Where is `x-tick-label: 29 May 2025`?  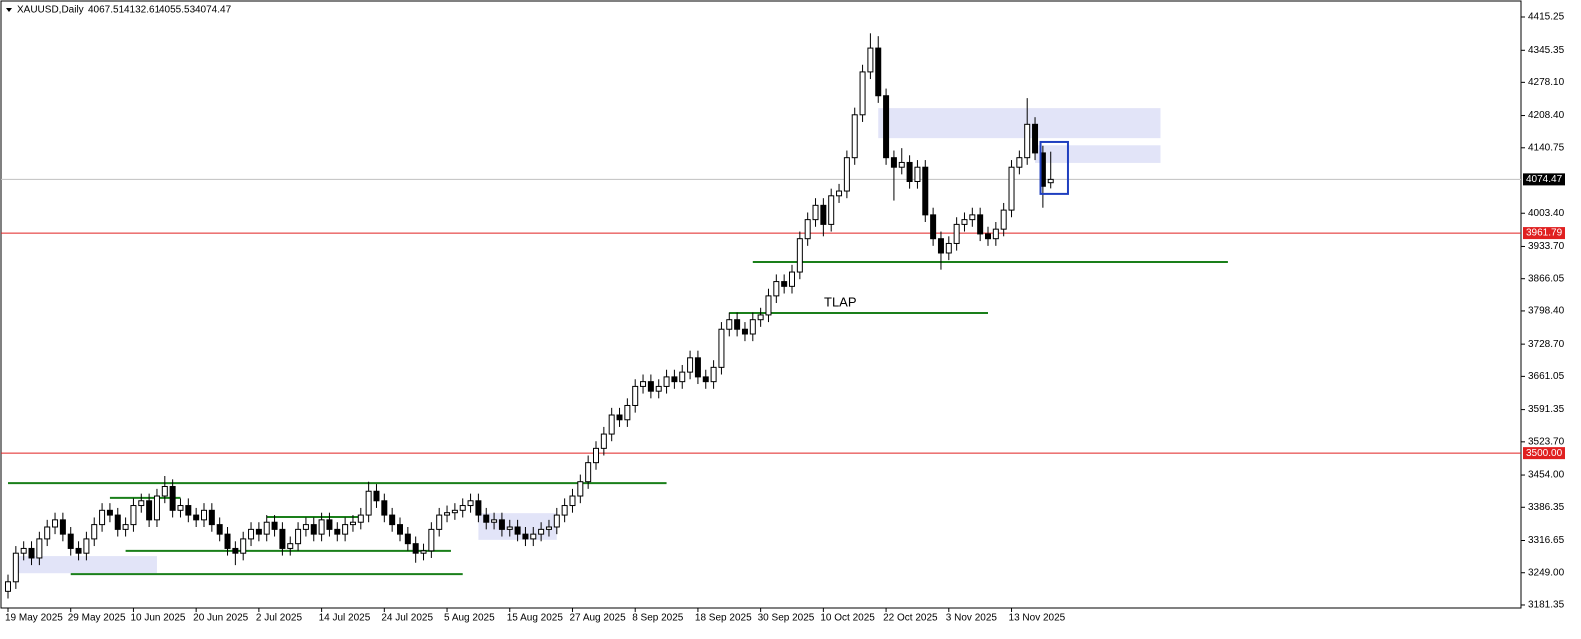 x-tick-label: 29 May 2025 is located at coordinates (97, 618).